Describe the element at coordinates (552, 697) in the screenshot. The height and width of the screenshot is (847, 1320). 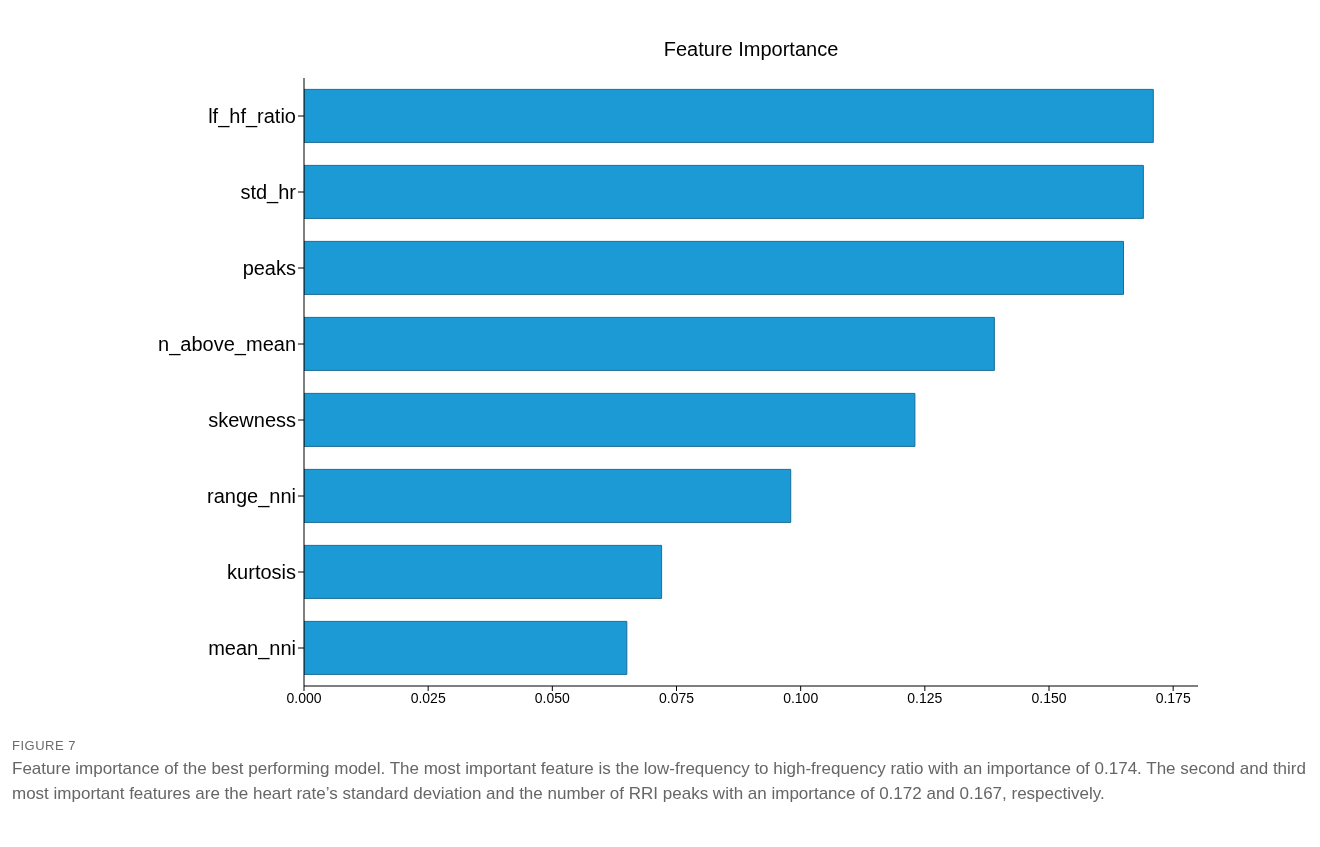
I see `x-tick-label: 0.050` at that location.